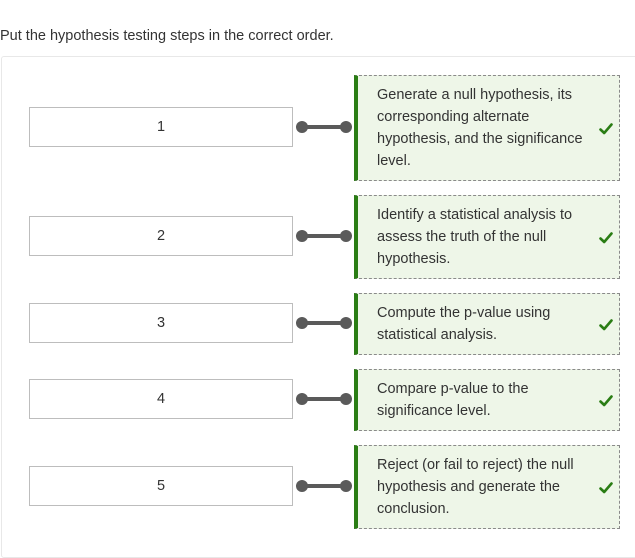  Describe the element at coordinates (161, 399) in the screenshot. I see `order-slot-4: 4` at that location.